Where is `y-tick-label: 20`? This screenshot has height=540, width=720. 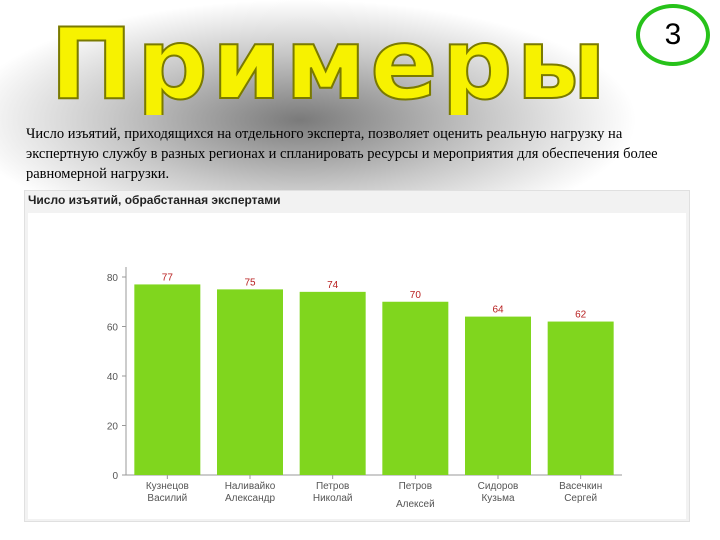
y-tick-label: 20 is located at coordinates (113, 427).